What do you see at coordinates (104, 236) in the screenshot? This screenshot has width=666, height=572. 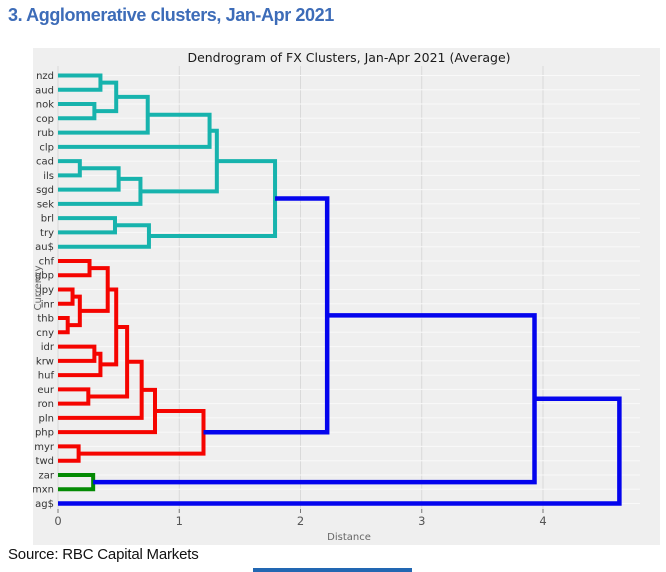 I see `dendrogram-link-t11` at bounding box center [104, 236].